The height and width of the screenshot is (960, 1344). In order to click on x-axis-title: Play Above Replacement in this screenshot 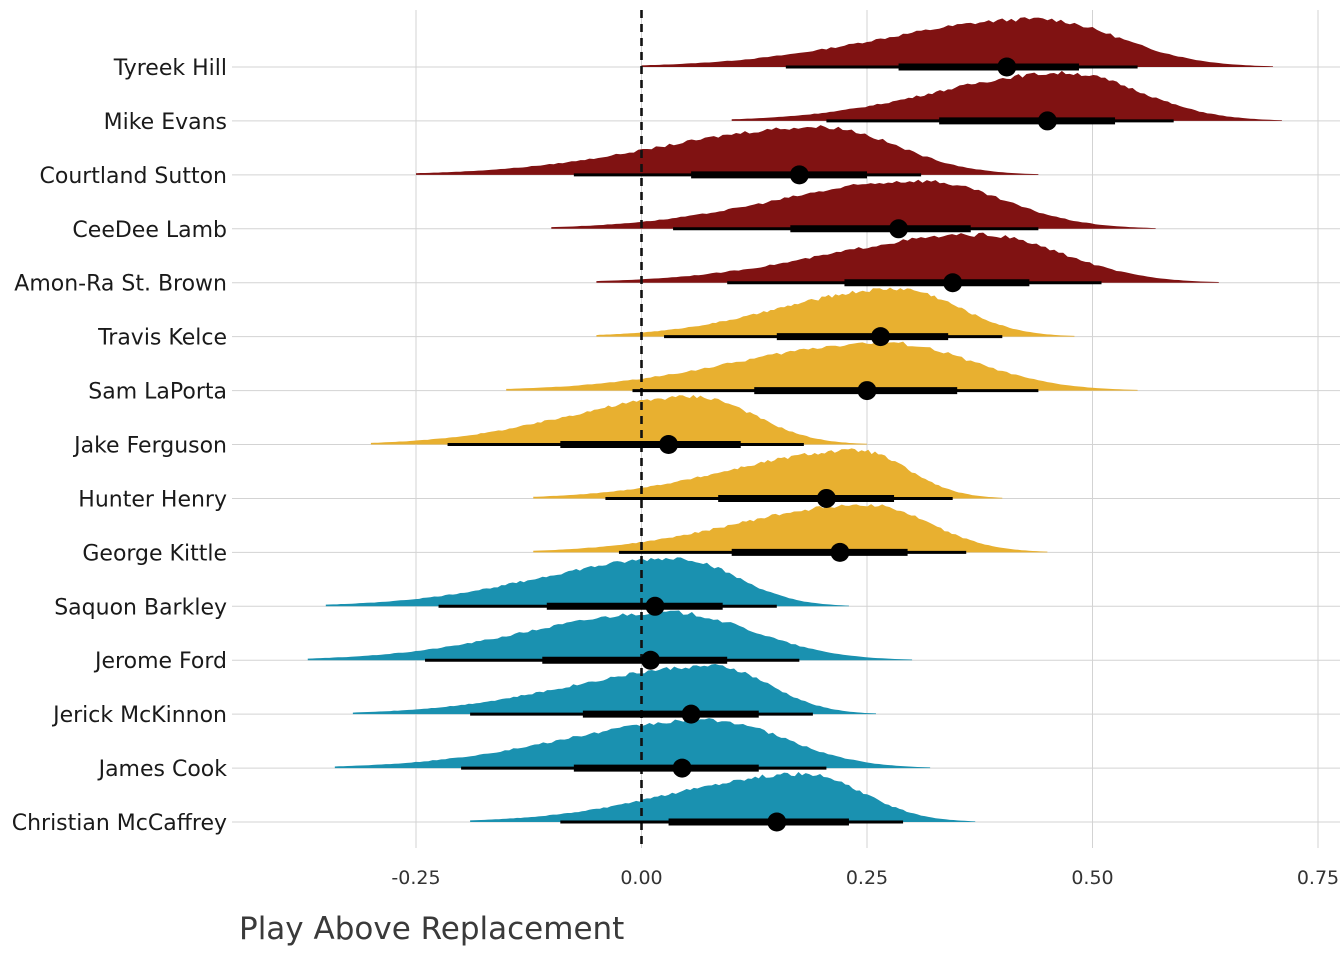, I will do `click(431, 929)`.